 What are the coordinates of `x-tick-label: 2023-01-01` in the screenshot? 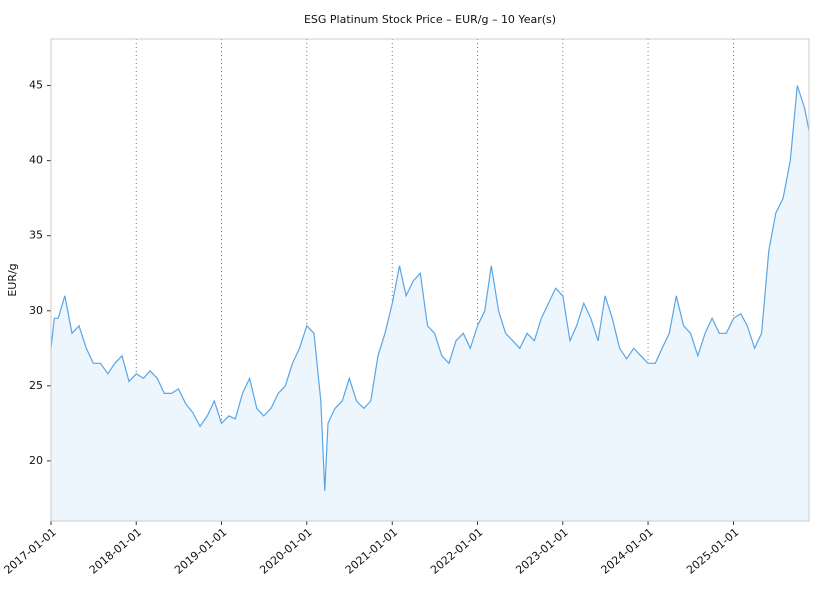 It's located at (541, 551).